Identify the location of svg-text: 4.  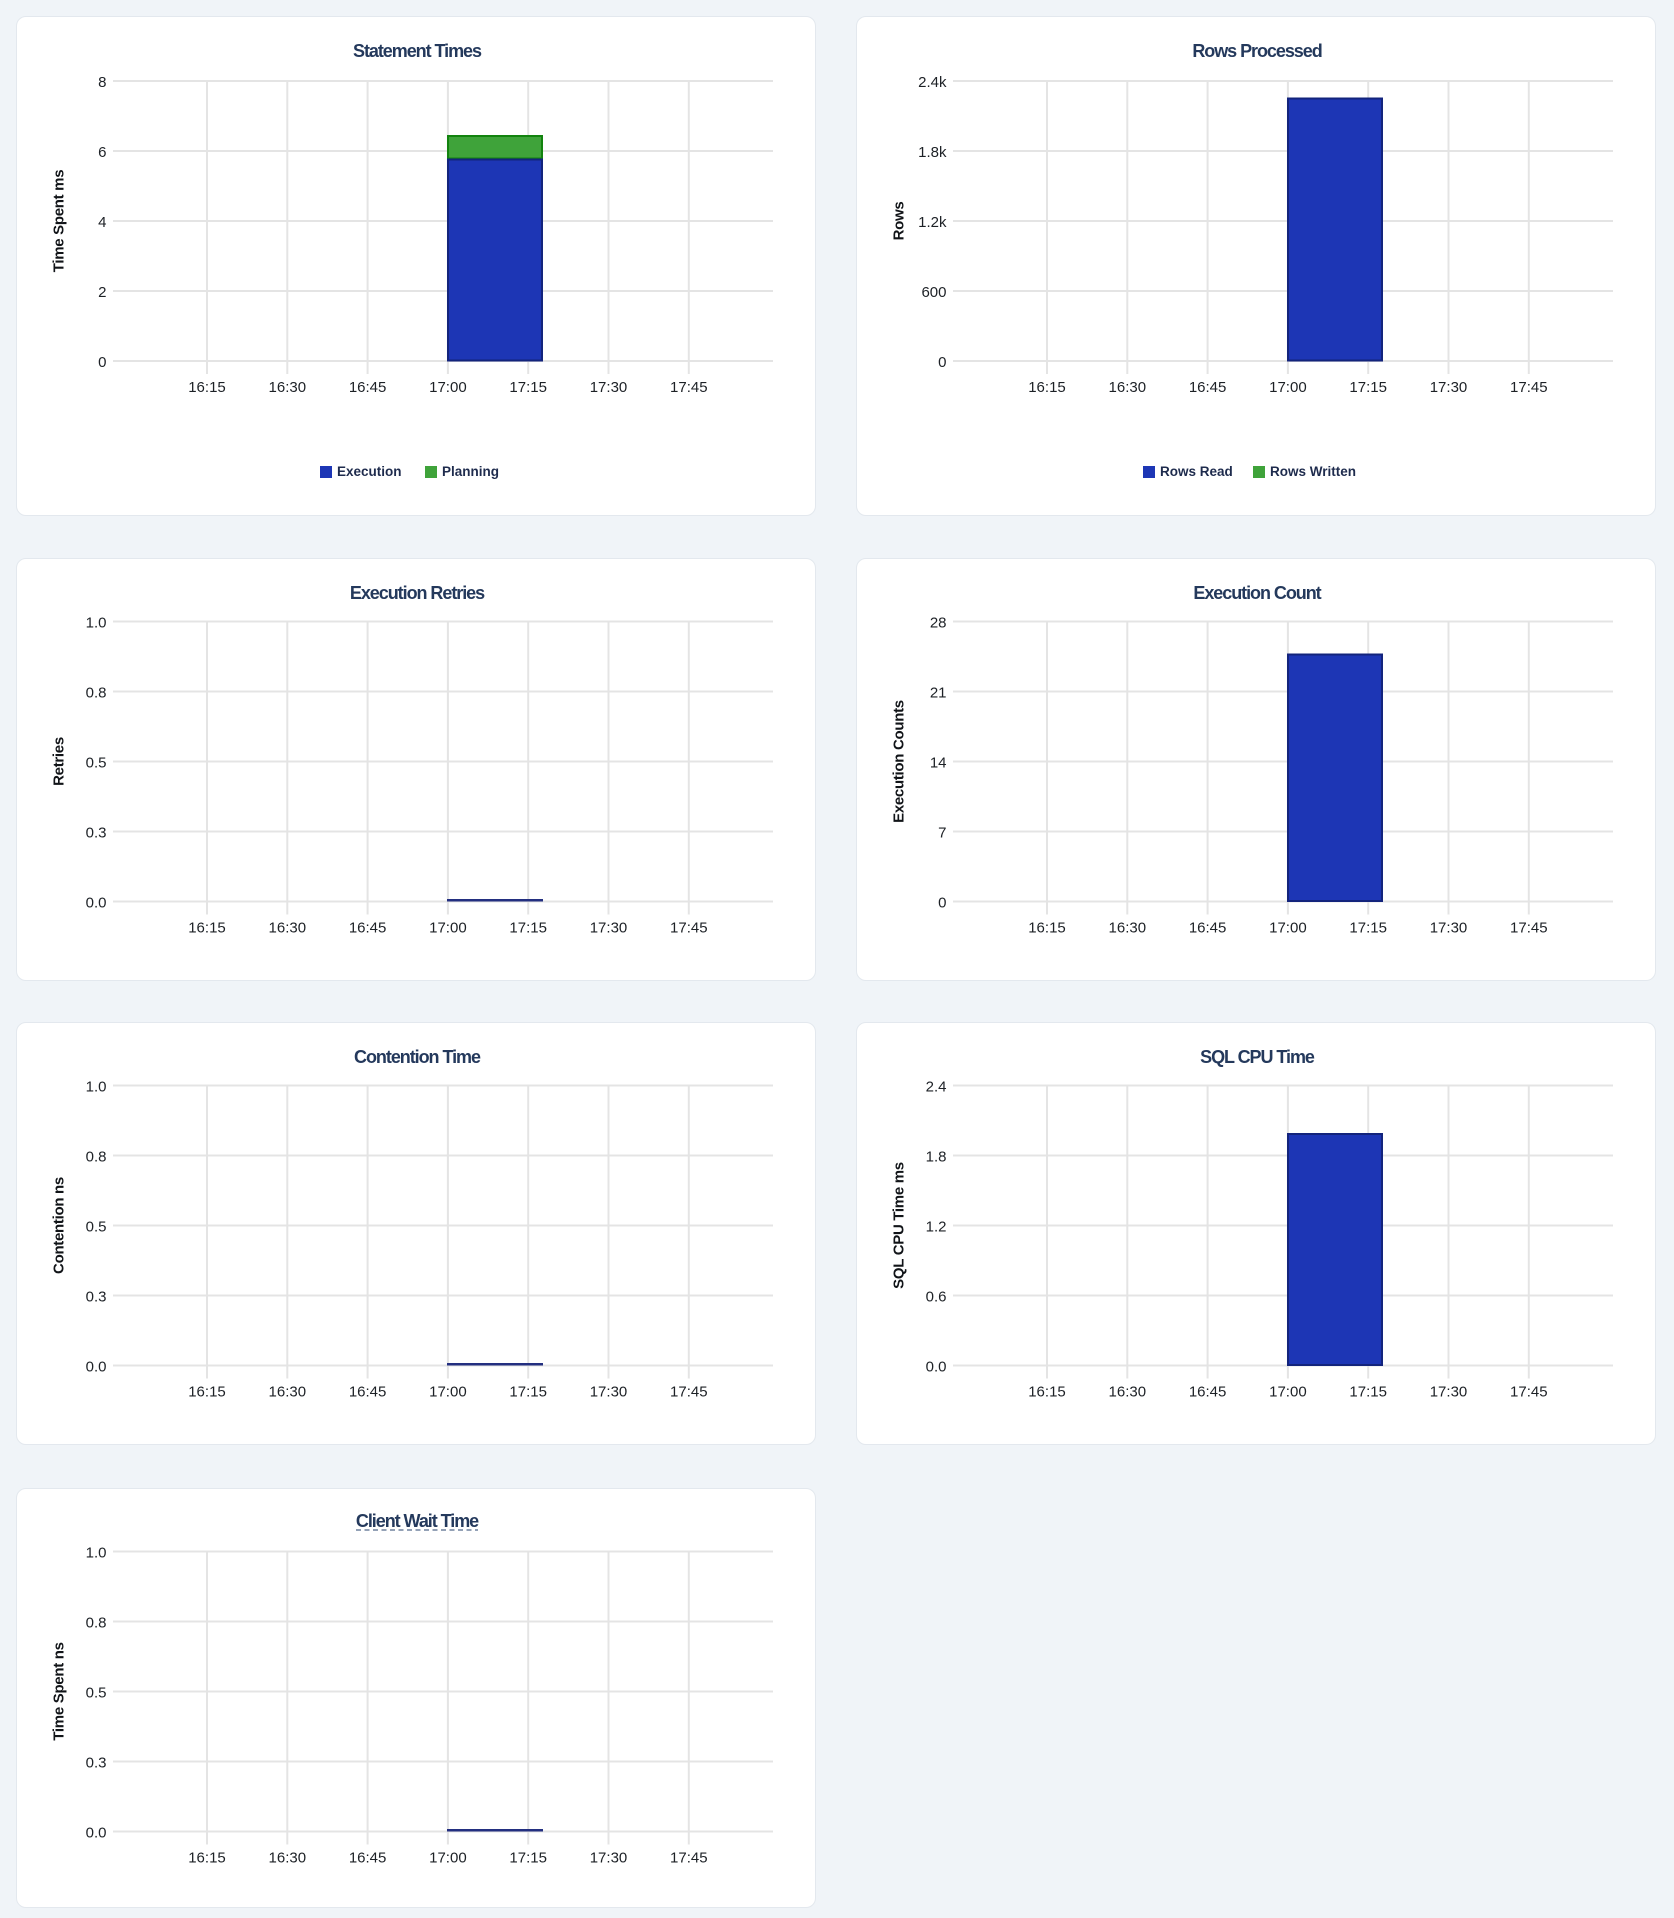
(102, 222).